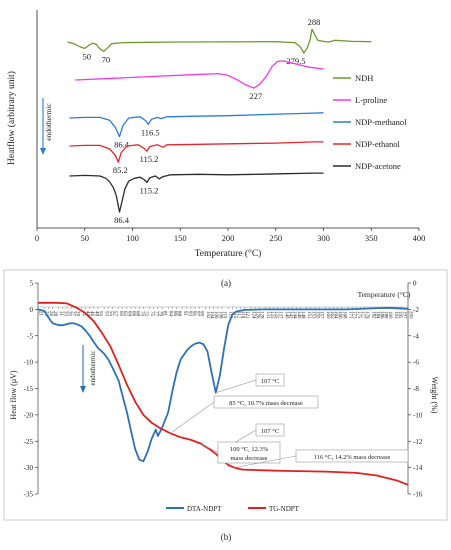 This screenshot has height=550, width=451. I want to click on panel-b-x-tick-label: 126, so click(257, 315).